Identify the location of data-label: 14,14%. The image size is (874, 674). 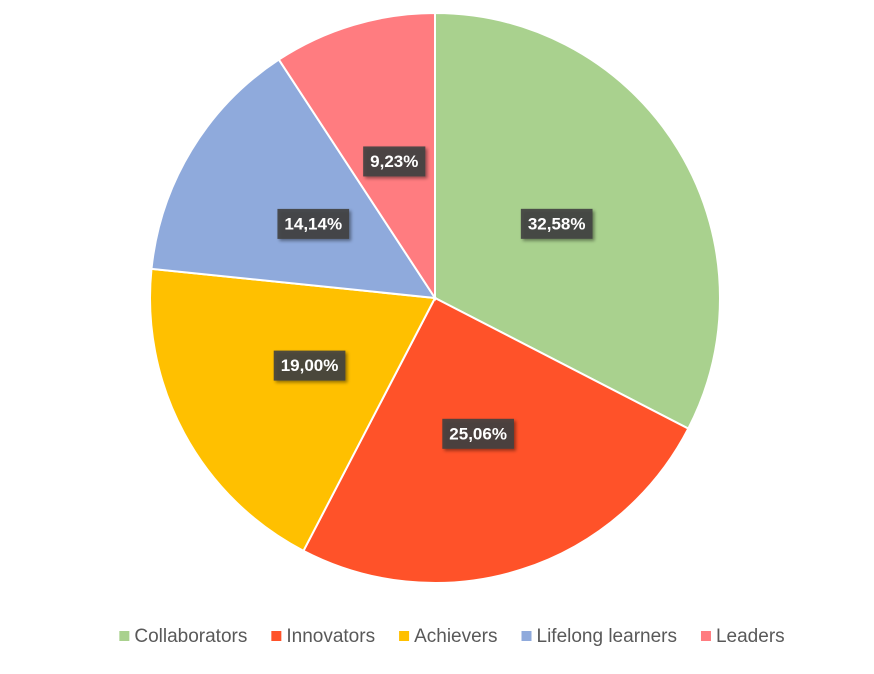
(313, 223).